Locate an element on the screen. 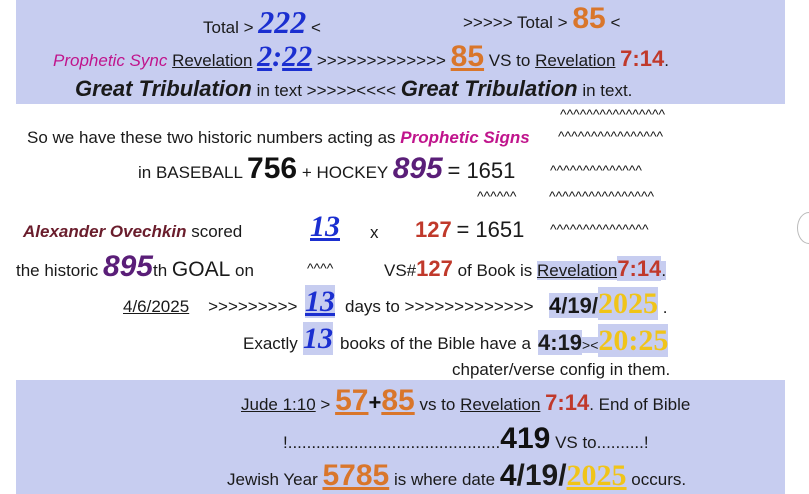 The height and width of the screenshot is (494, 809). gt-sign: > is located at coordinates (325, 404).